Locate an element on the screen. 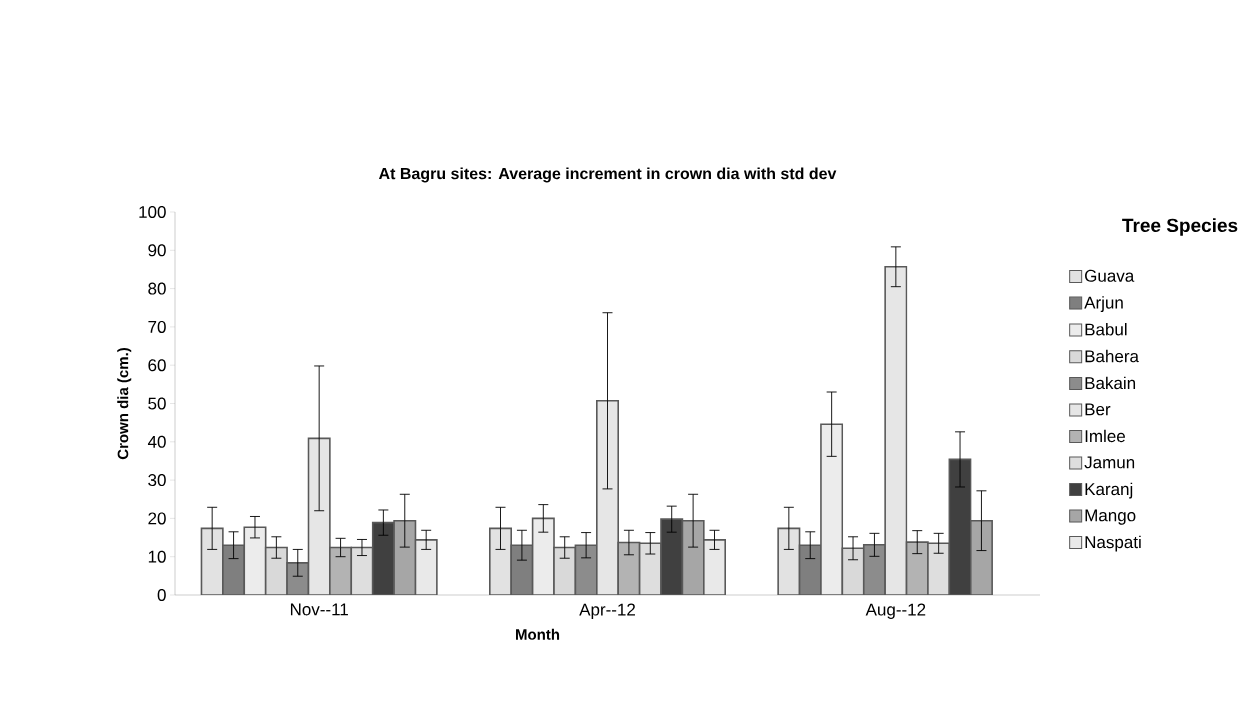  y-tick-label: 0 is located at coordinates (161, 595).